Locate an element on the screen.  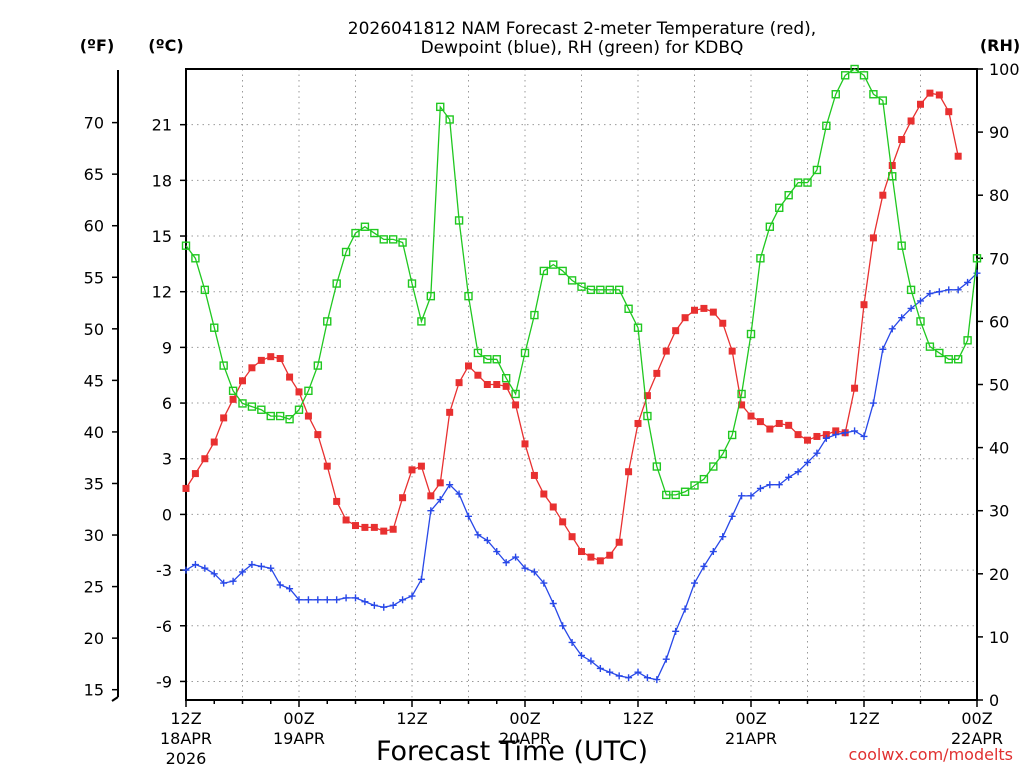
rh-tick-label: 90 is located at coordinates (999, 132).